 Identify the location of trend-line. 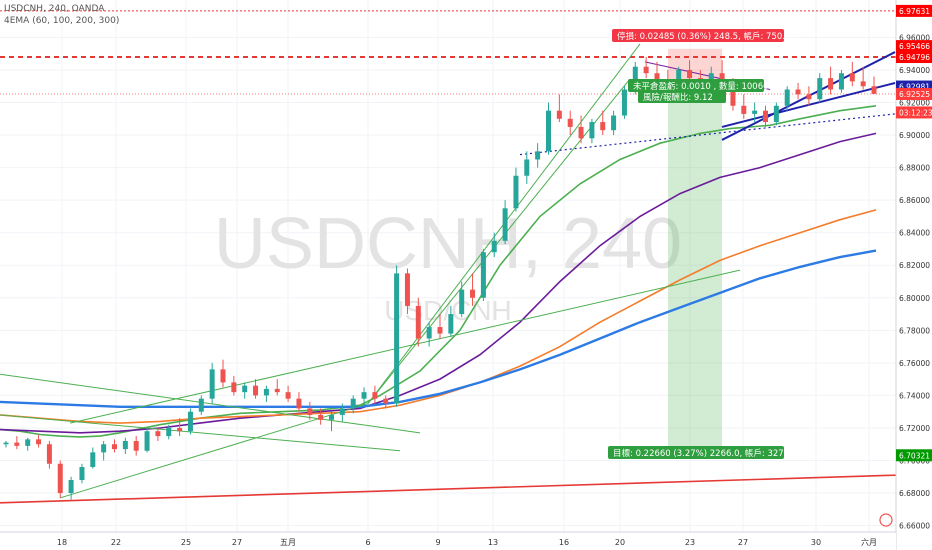
(214, 451).